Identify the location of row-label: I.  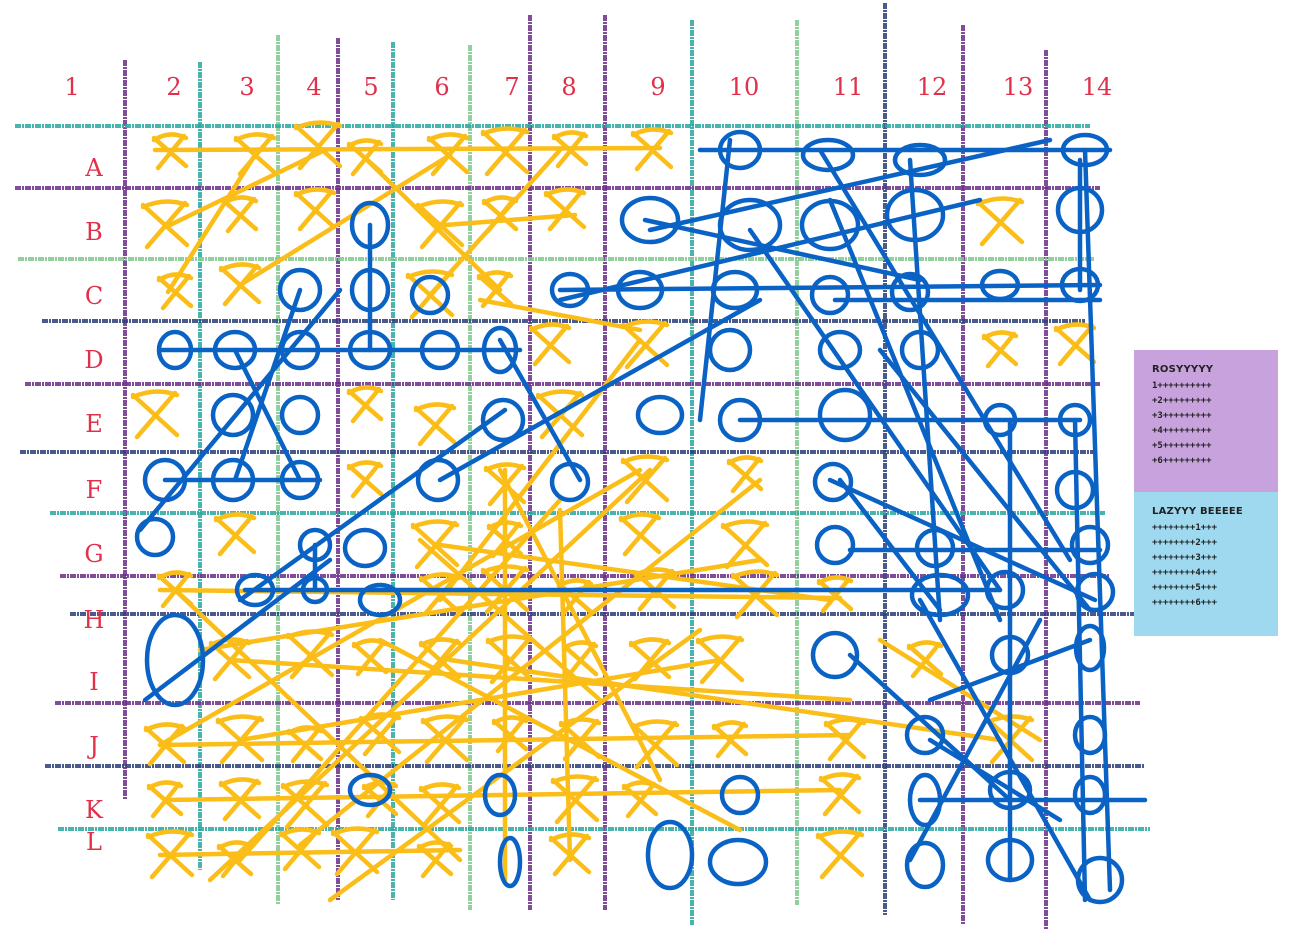
(93, 682).